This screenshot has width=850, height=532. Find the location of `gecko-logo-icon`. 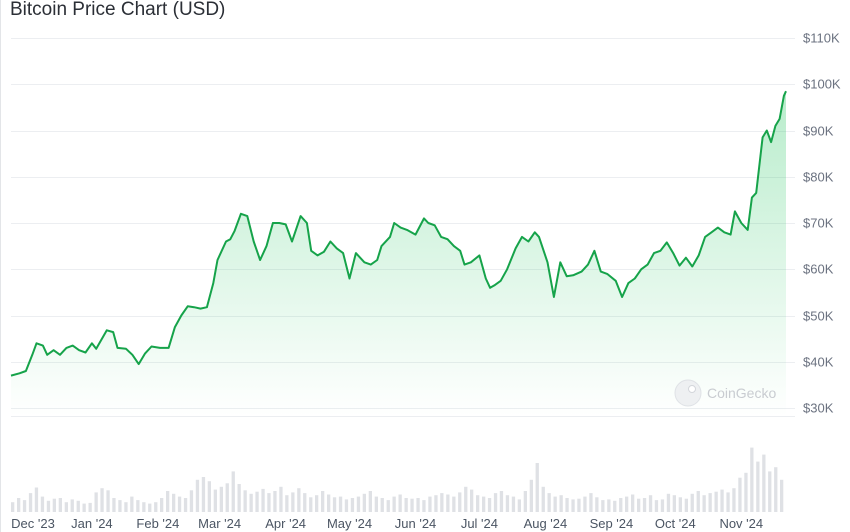

gecko-logo-icon is located at coordinates (688, 393).